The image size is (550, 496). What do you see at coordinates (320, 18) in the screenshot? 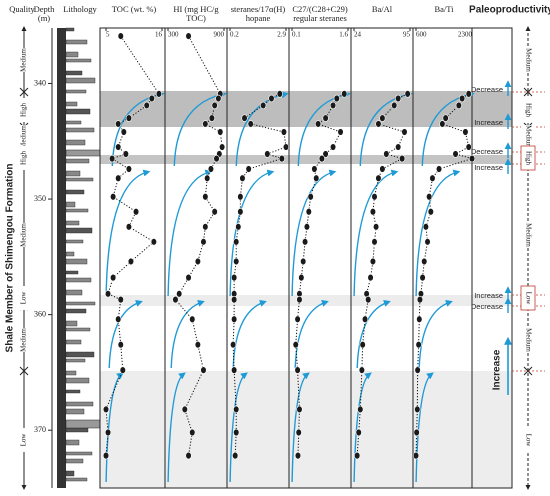
I see `panel-title: regular steranes` at bounding box center [320, 18].